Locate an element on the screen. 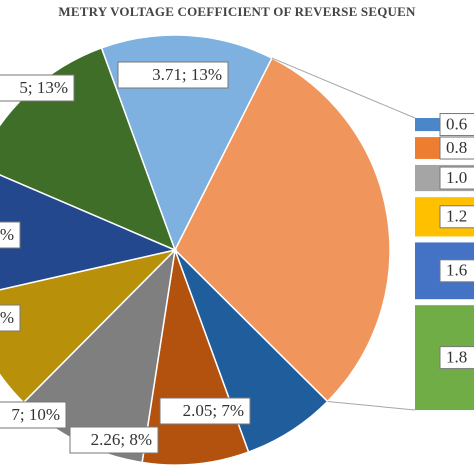  data-label: 1.8 is located at coordinates (456, 357).